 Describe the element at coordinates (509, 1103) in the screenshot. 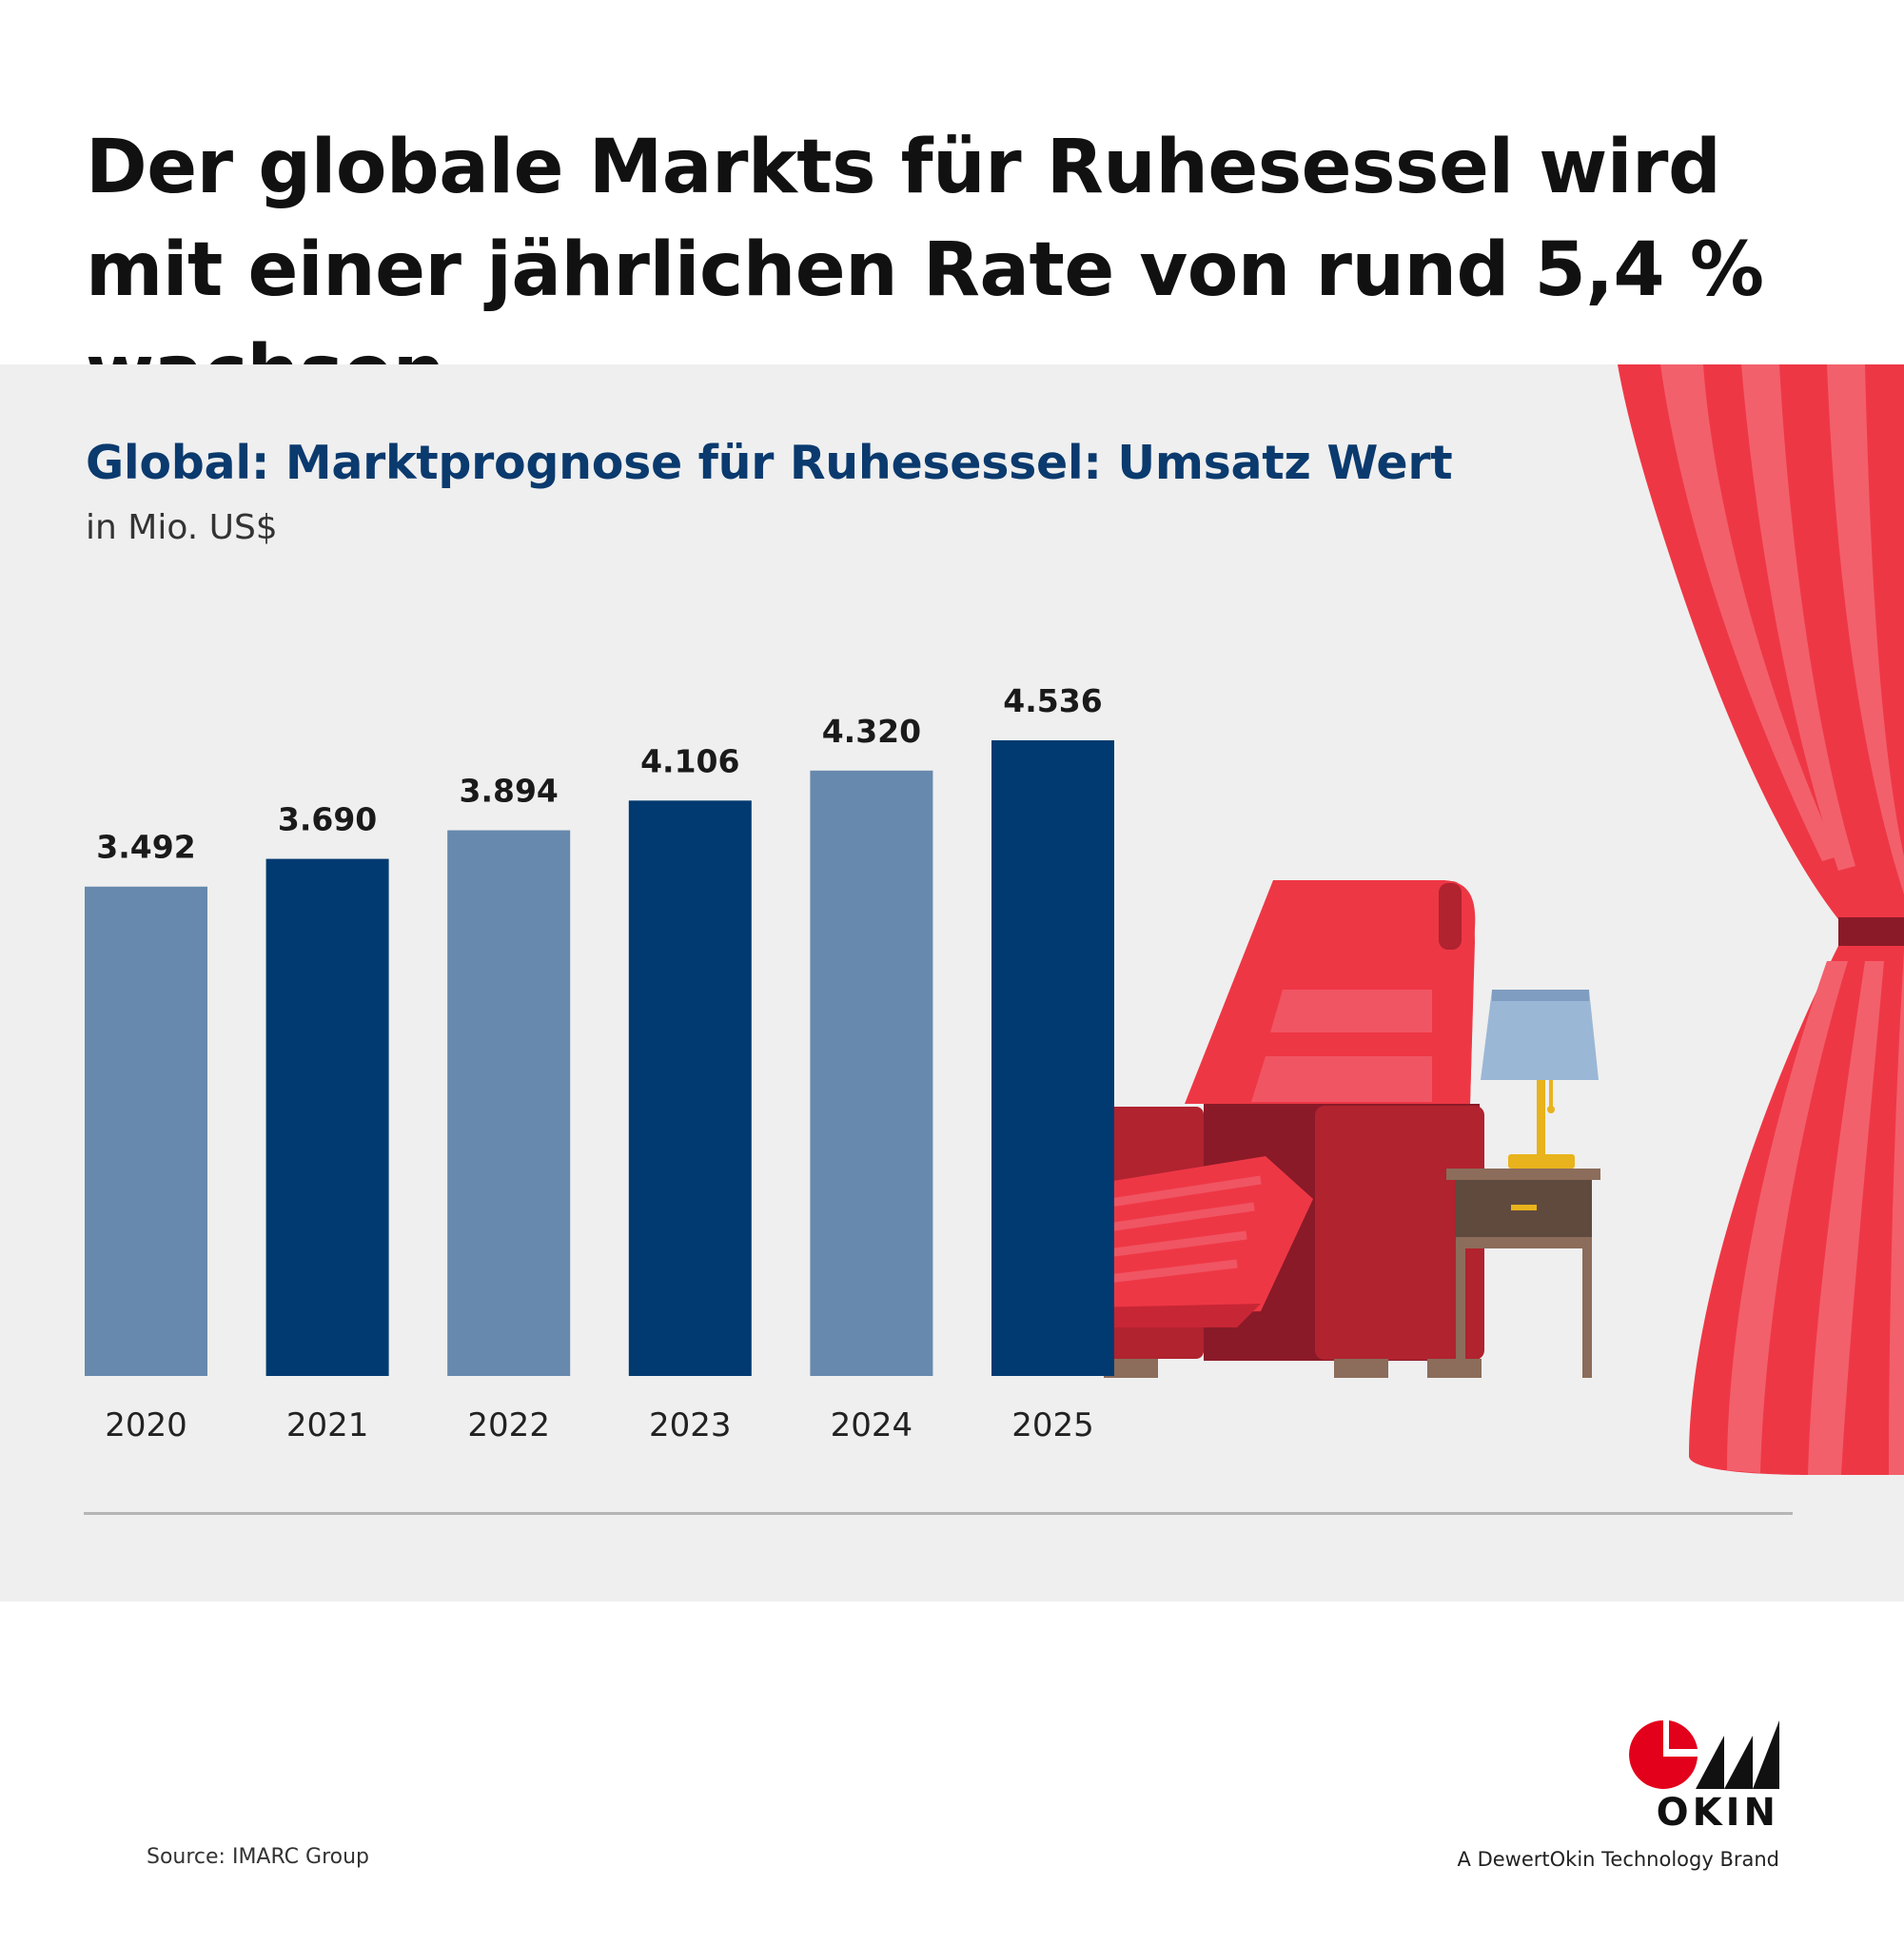

I see `bar-2022` at that location.